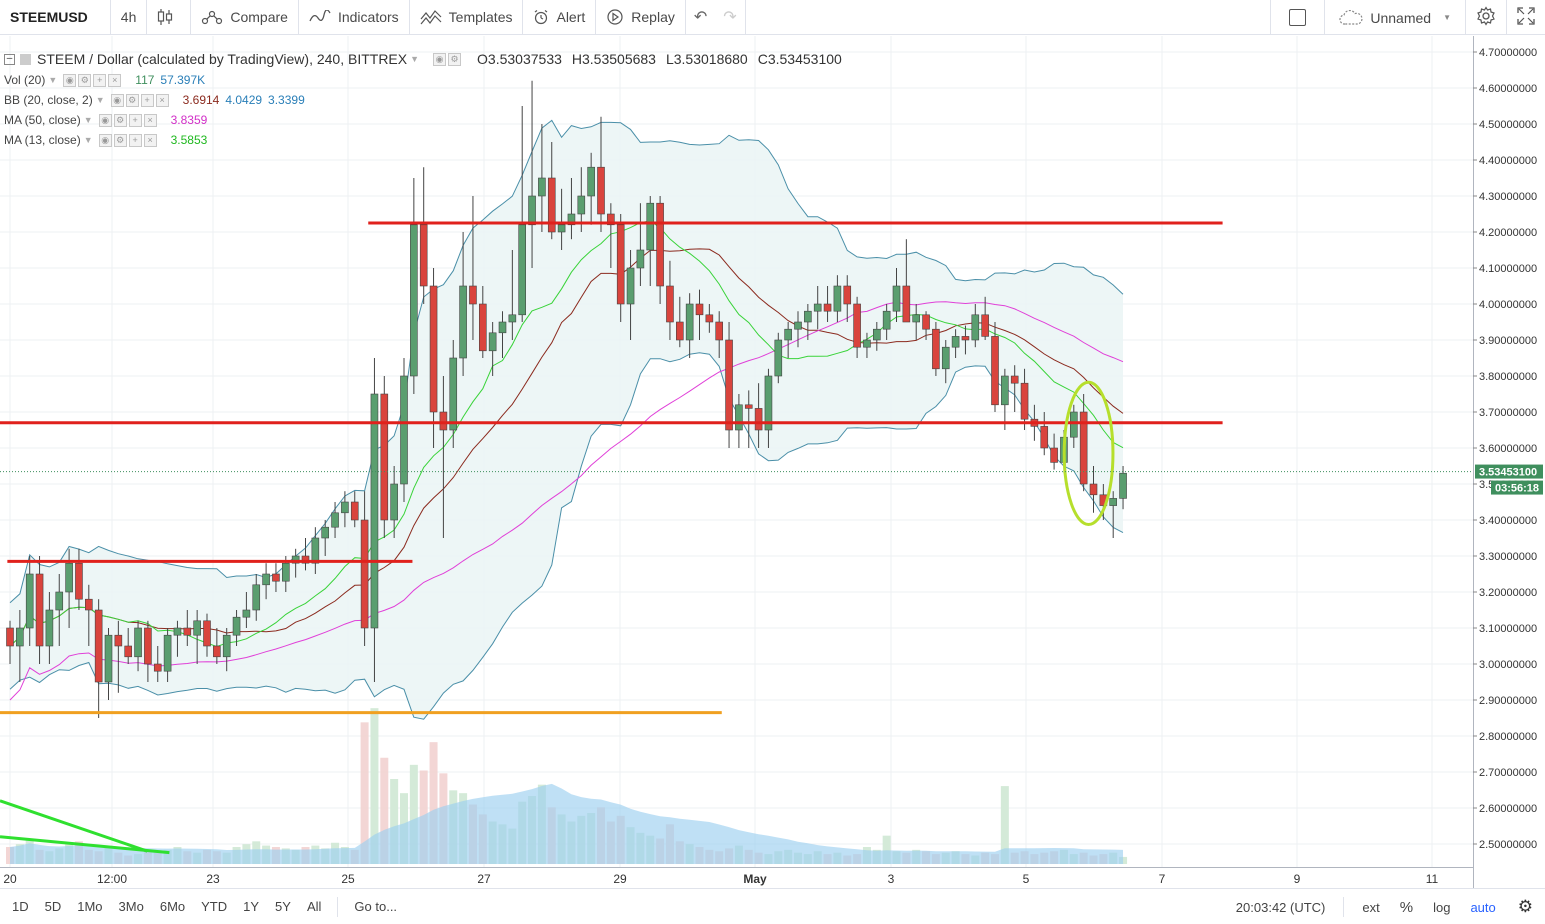 This screenshot has height=924, width=1545. I want to click on bb-buttons: ◉ ⚙ + ×, so click(140, 100).